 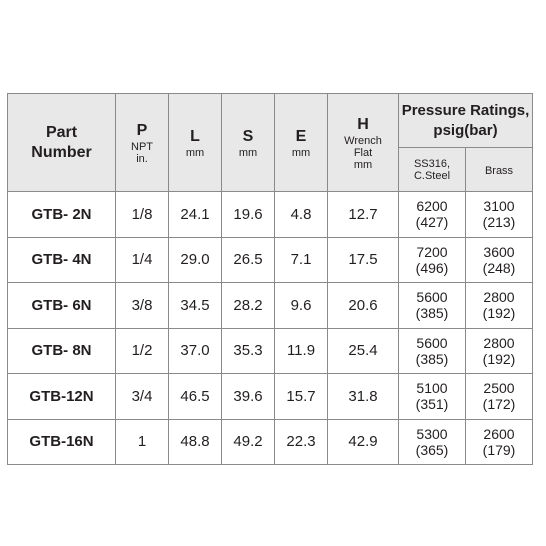 What do you see at coordinates (142, 305) in the screenshot?
I see `cell-p: 3/8` at bounding box center [142, 305].